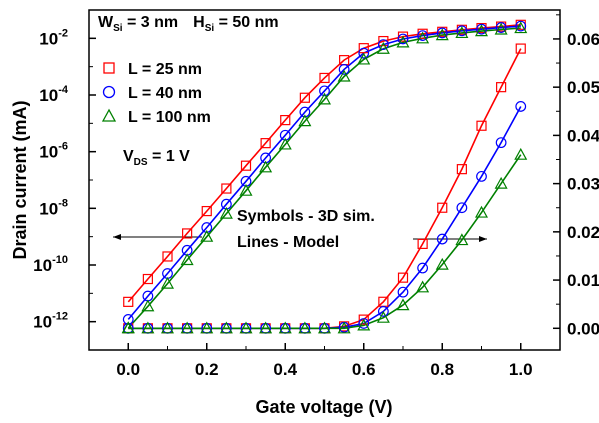  Describe the element at coordinates (54, 94) in the screenshot. I see `y-left-tick-label: 10⁻⁴` at that location.